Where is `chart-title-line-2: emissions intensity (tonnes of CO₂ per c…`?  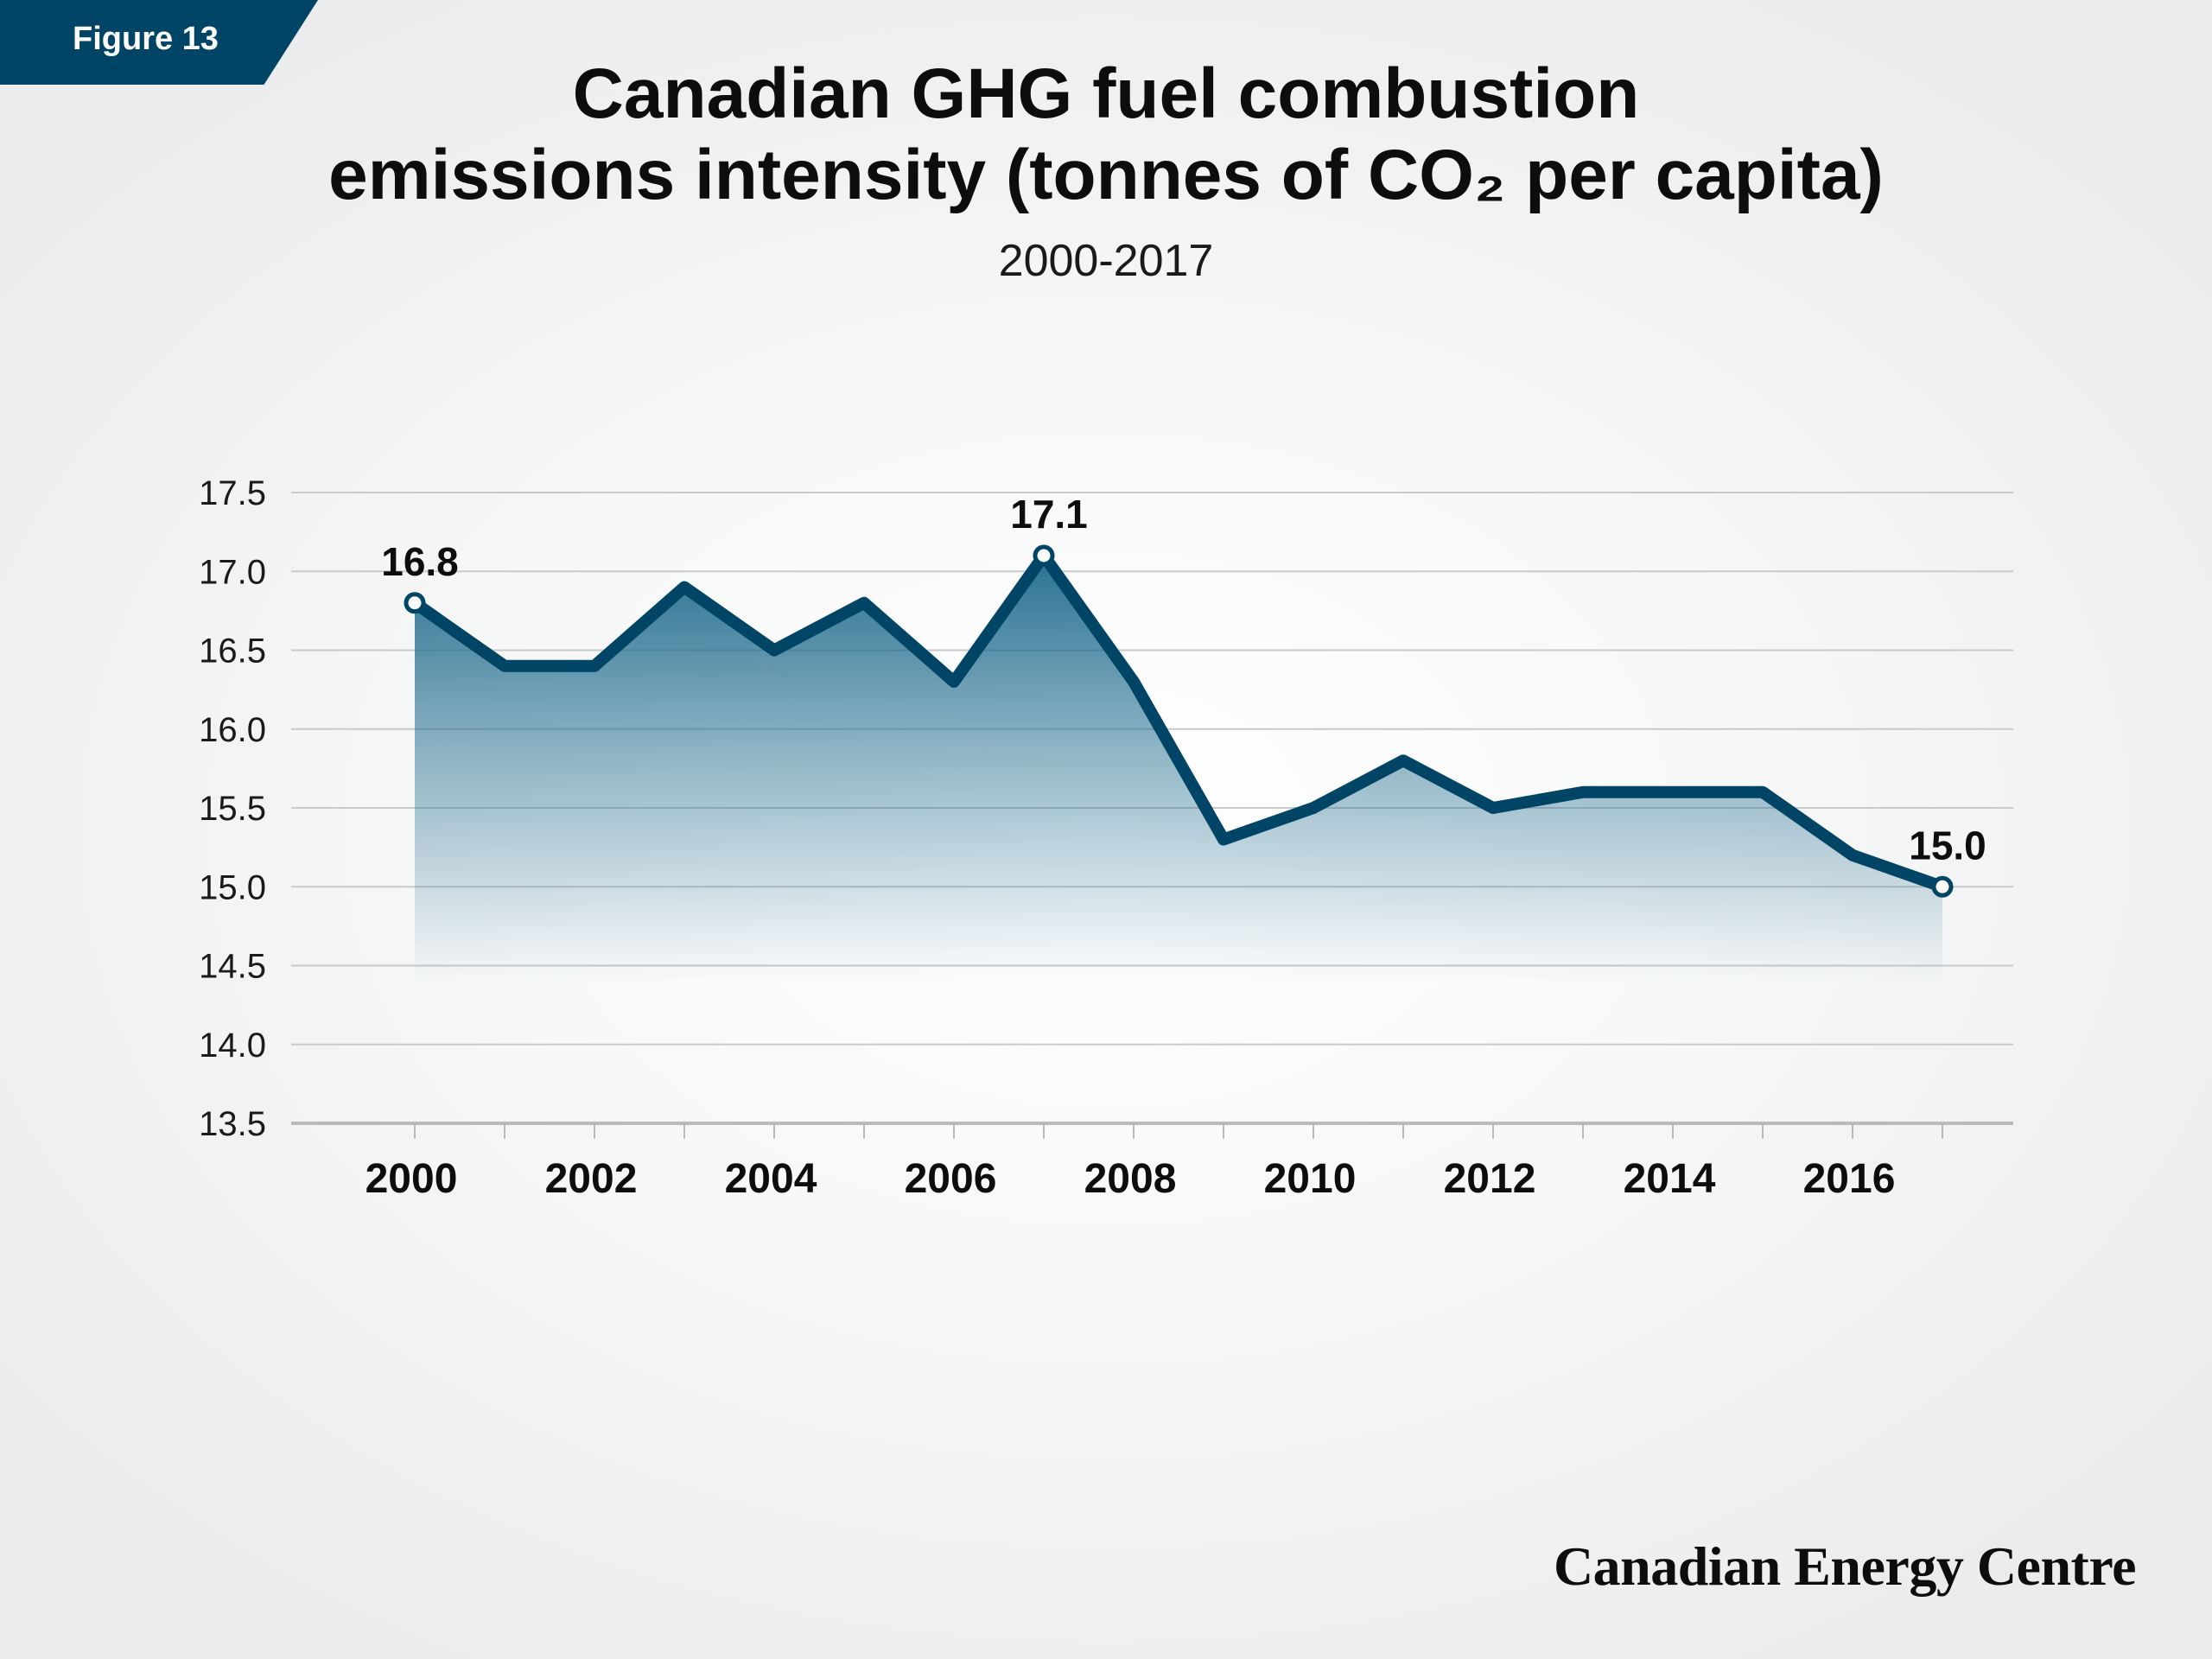
chart-title-line-2: emissions intensity (tonnes of CO₂ per c… is located at coordinates (1106, 175).